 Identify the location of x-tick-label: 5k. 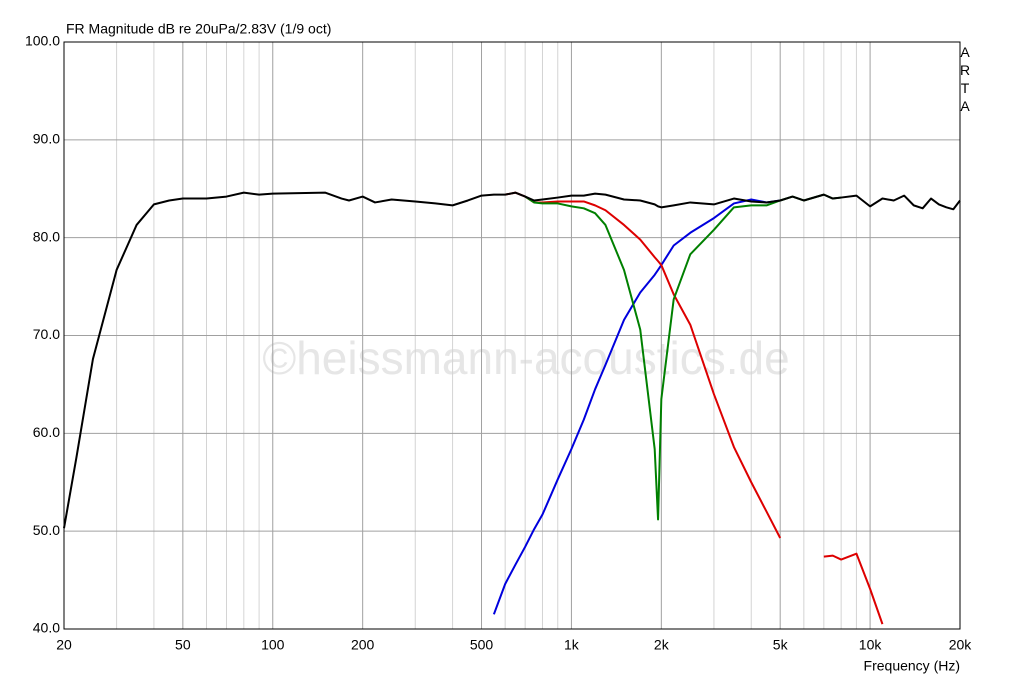
(781, 645).